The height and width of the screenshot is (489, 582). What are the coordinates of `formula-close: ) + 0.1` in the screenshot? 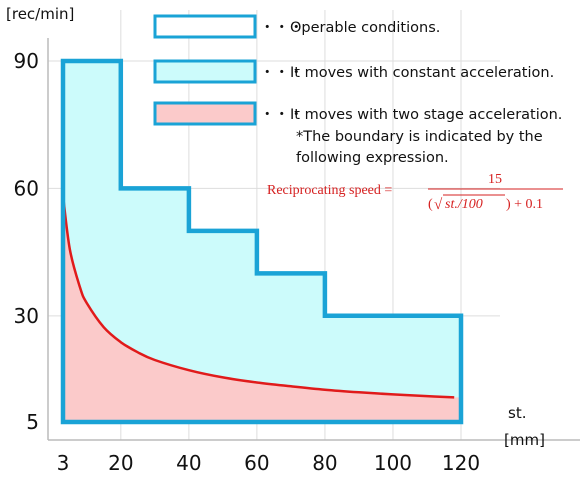 It's located at (524, 204).